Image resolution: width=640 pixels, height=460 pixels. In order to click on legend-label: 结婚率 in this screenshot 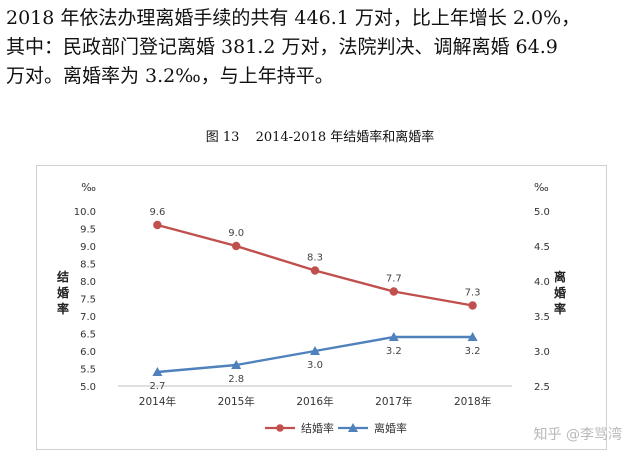, I will do `click(317, 428)`.